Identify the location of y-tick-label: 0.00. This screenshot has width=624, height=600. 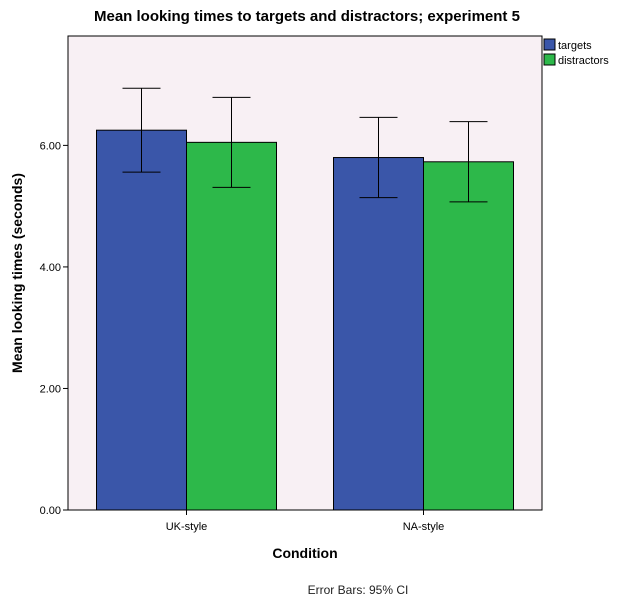
(50, 511).